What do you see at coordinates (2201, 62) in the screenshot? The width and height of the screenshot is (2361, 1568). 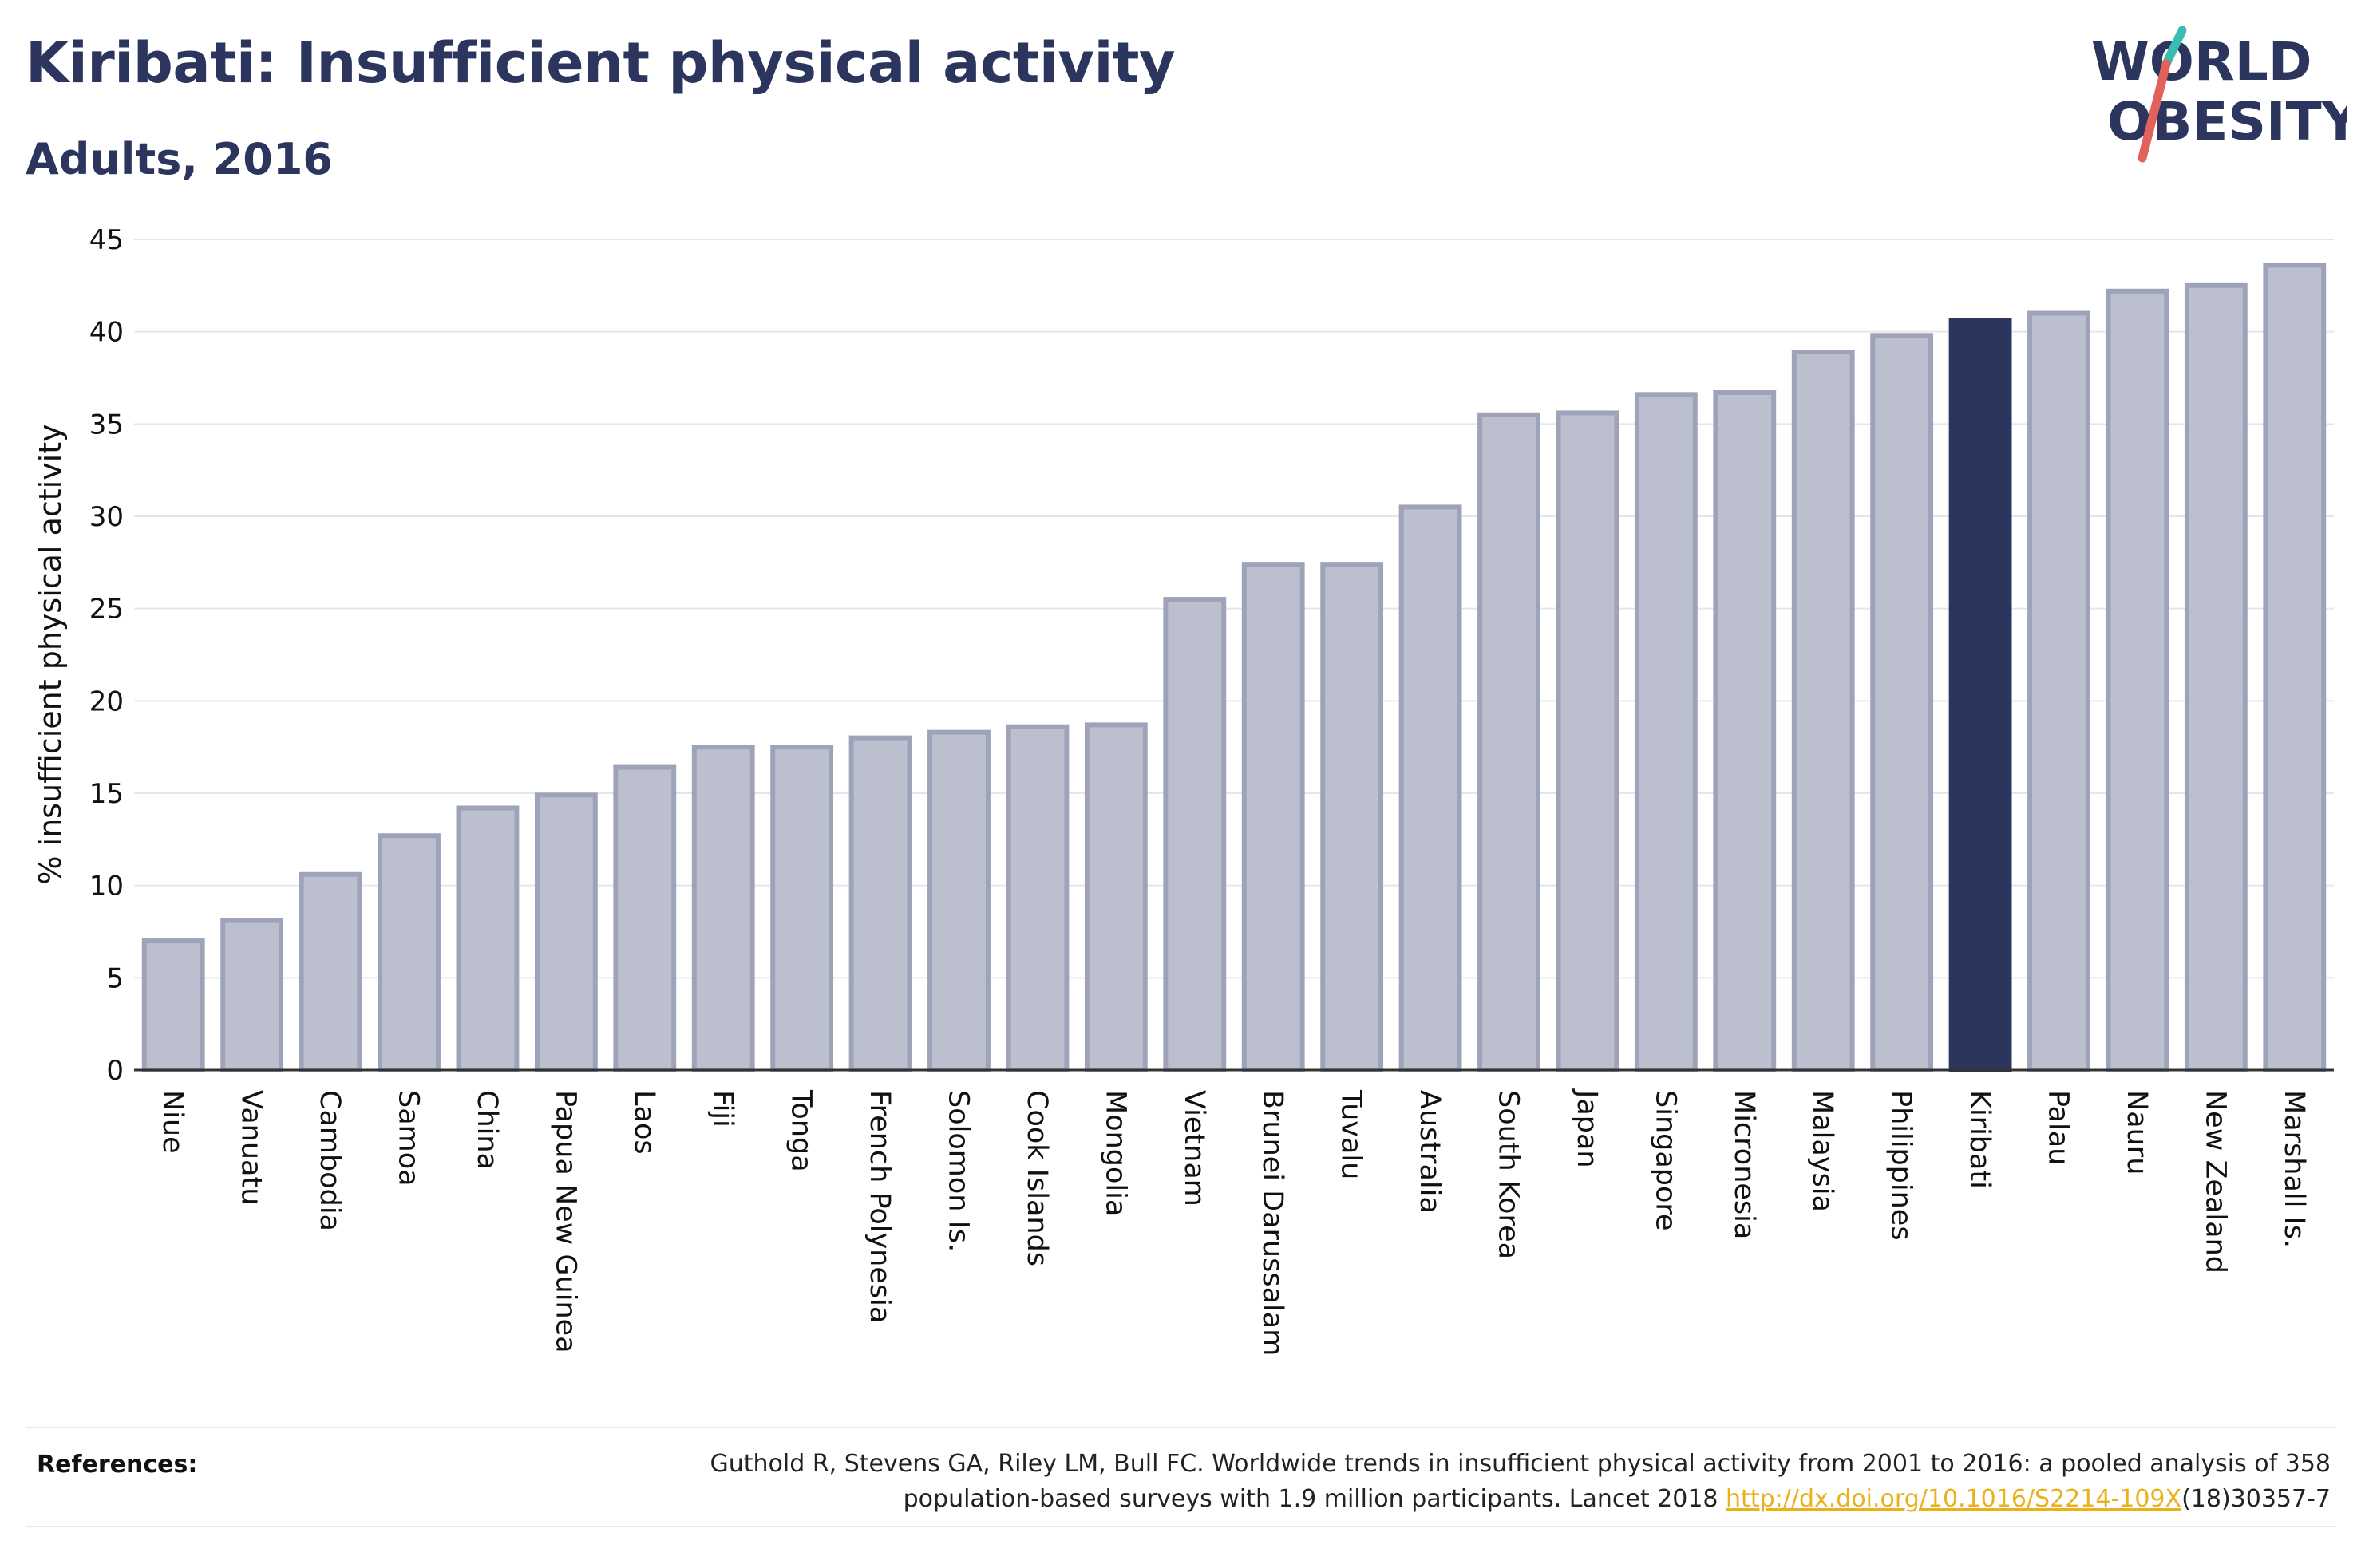 I see `logo-word-world: WORLD` at bounding box center [2201, 62].